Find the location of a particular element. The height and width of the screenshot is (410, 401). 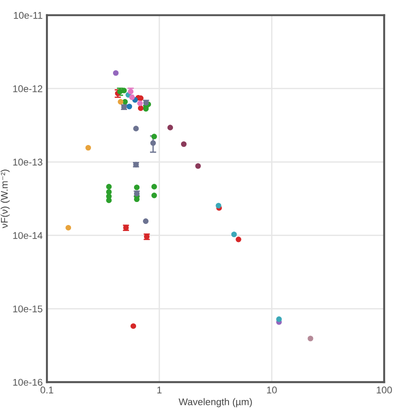

y-tick-label: 10e-15 is located at coordinates (27, 308).